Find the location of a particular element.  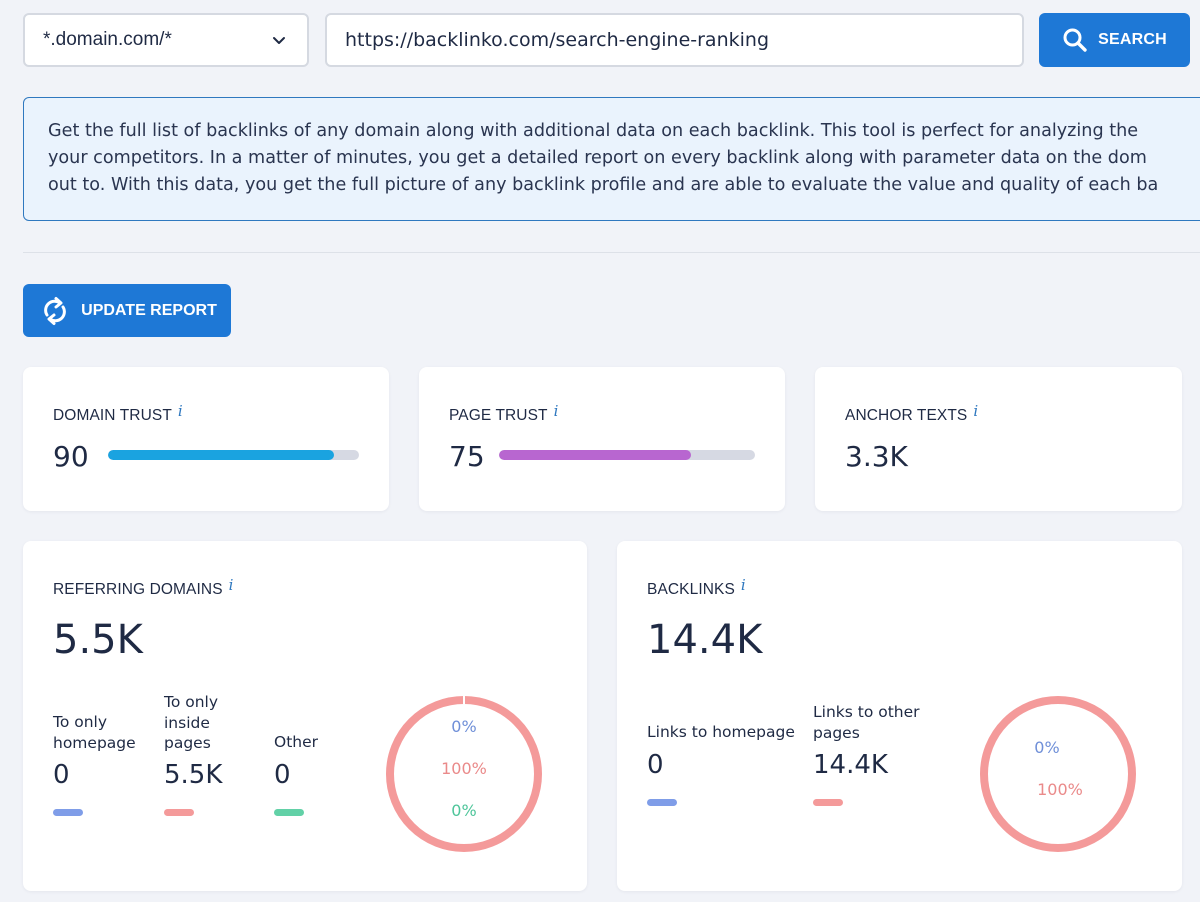

update-report-button: UPDATE REPORT is located at coordinates (127, 310).